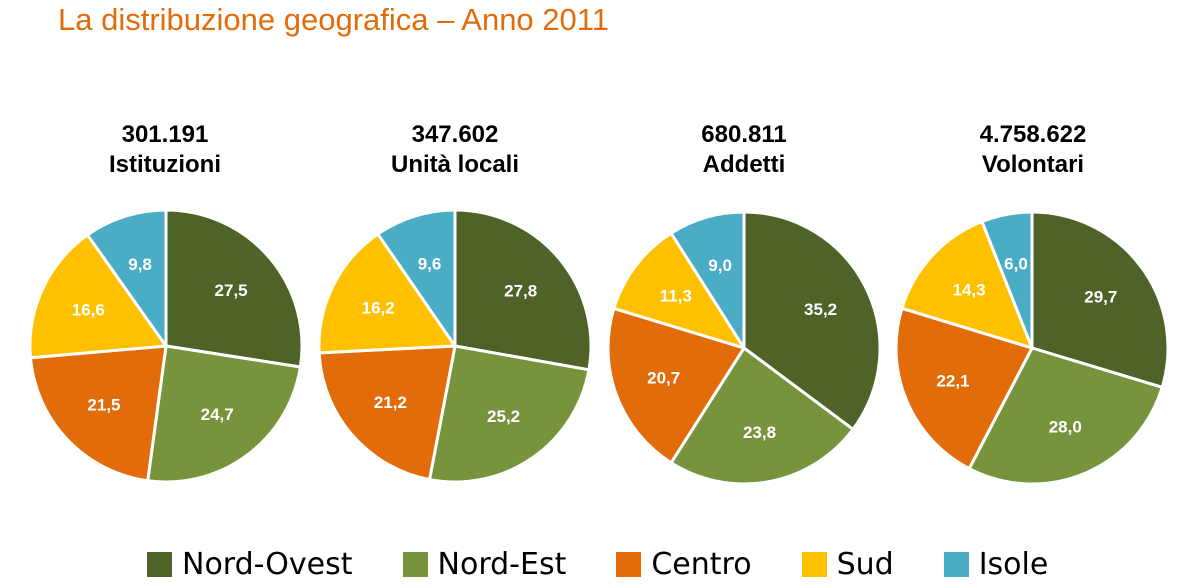 Image resolution: width=1194 pixels, height=588 pixels. I want to click on chart-heading-unita-locali: 347.602 Unità locali, so click(455, 150).